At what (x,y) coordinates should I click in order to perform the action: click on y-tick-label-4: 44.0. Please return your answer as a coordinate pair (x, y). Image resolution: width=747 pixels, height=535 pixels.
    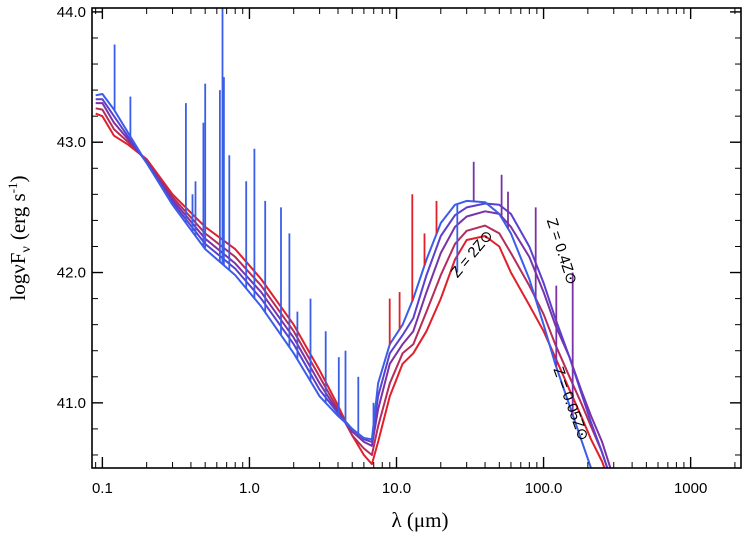
    Looking at the image, I should click on (71, 12).